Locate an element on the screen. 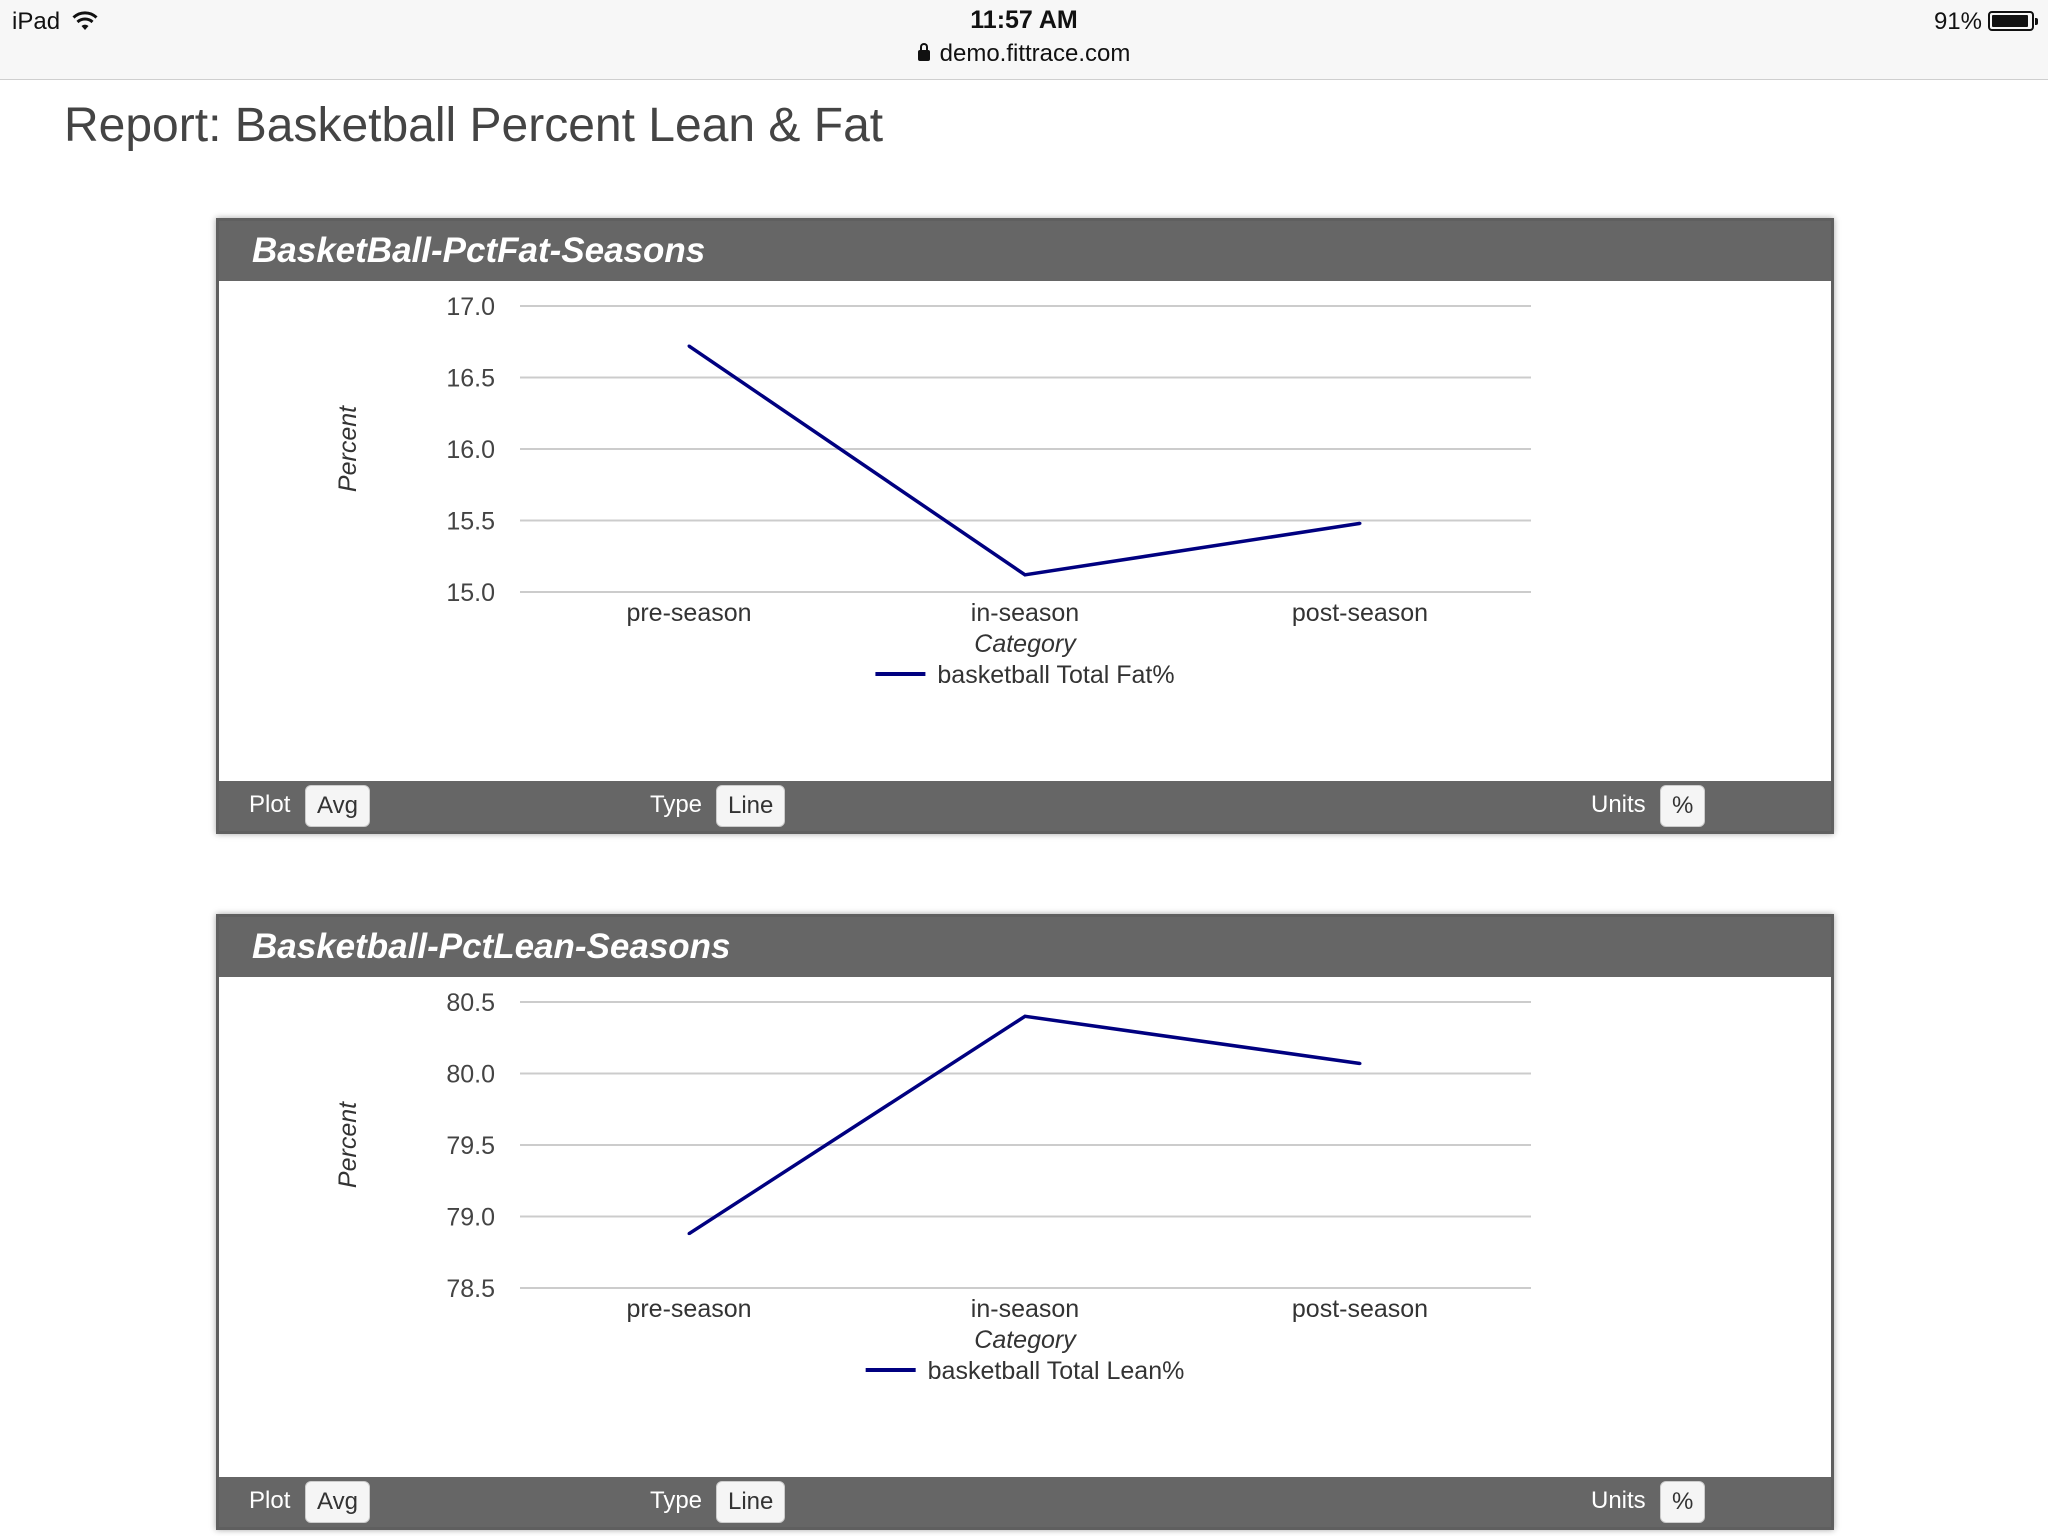  status-bar: iPad 11:57 AM demo.fittrace.com 91% is located at coordinates (1024, 40).